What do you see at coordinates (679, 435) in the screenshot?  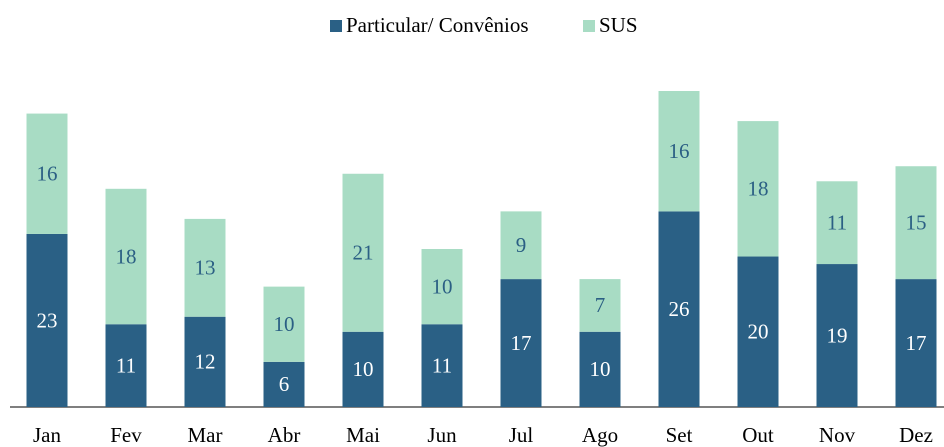 I see `x-tick-label: Set` at bounding box center [679, 435].